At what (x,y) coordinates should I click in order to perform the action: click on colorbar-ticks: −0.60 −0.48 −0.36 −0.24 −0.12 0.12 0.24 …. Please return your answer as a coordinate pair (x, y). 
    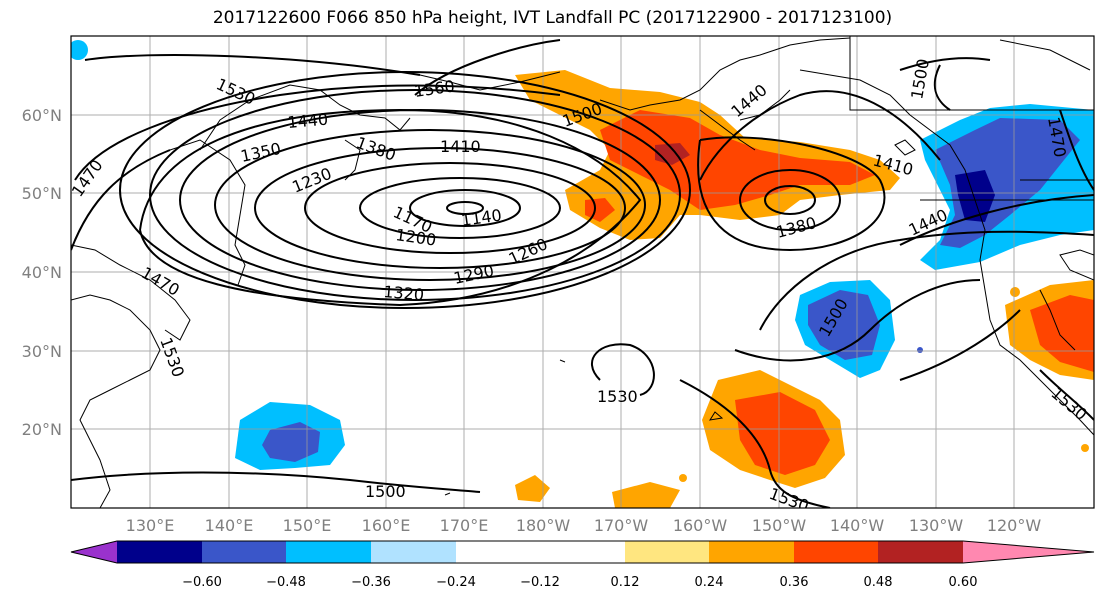
    Looking at the image, I should click on (579, 582).